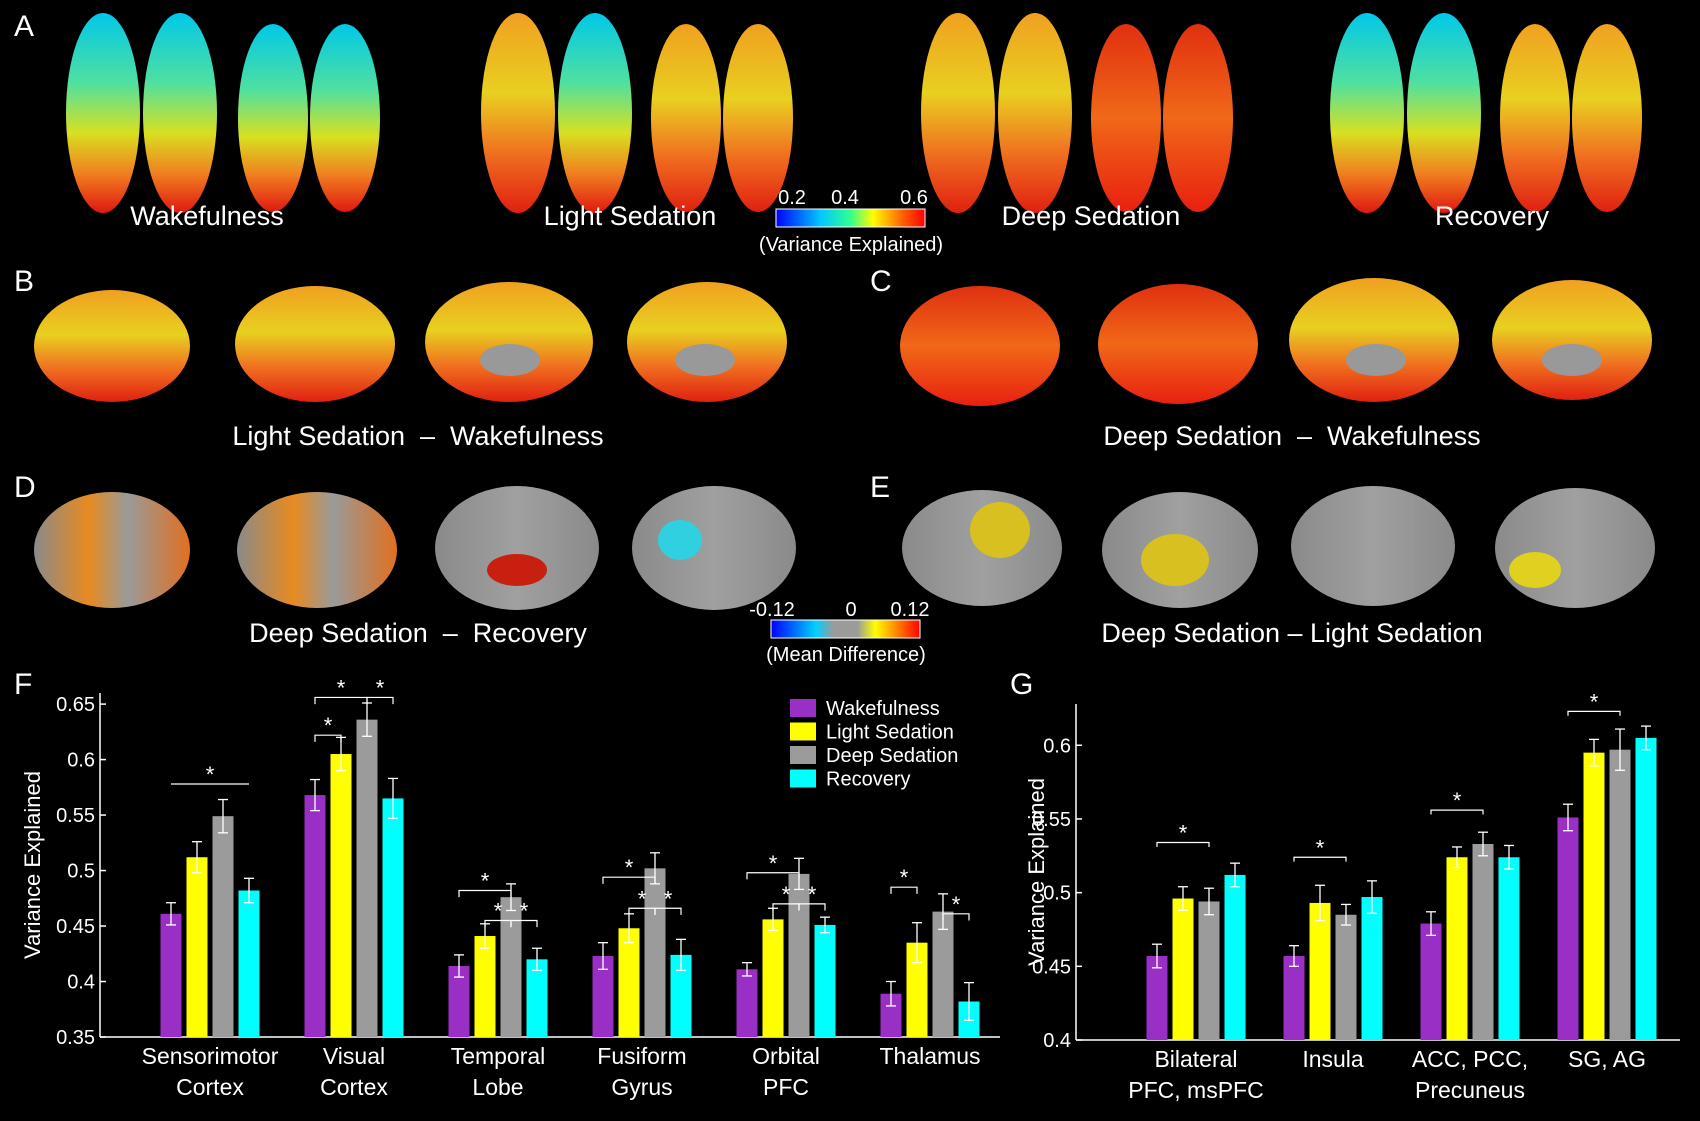 The image size is (1700, 1121). What do you see at coordinates (637, 113) in the screenshot?
I see `brain-top-light-sedation` at bounding box center [637, 113].